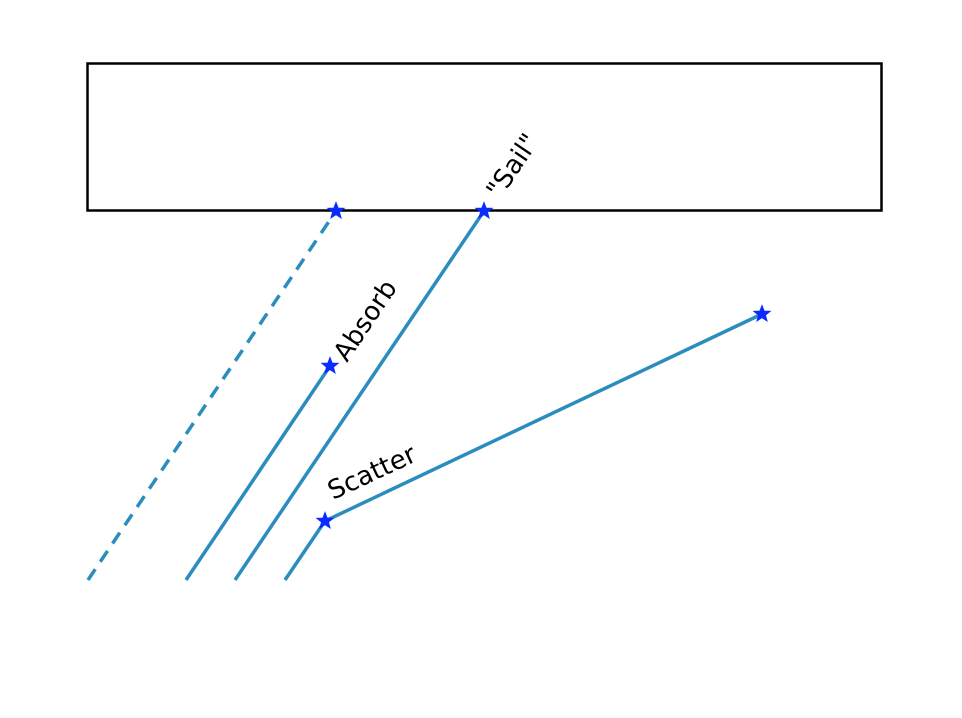 Image resolution: width=962 pixels, height=718 pixels. I want to click on star-icon-absorb-end, so click(330, 365).